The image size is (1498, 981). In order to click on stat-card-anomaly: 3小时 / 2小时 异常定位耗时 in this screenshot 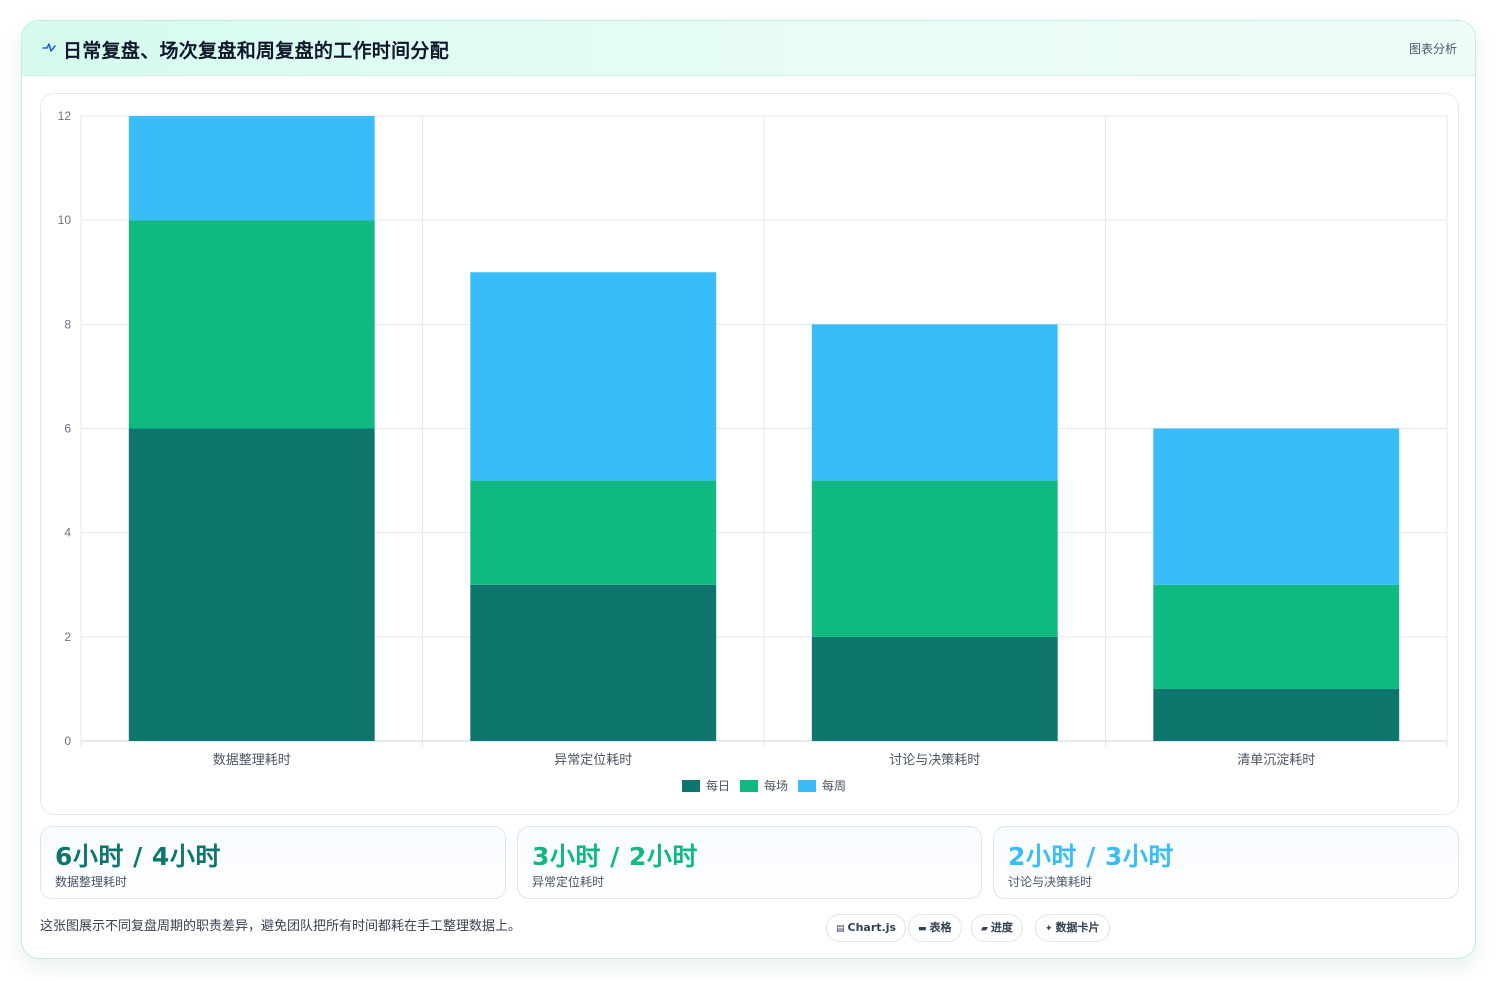, I will do `click(749, 862)`.